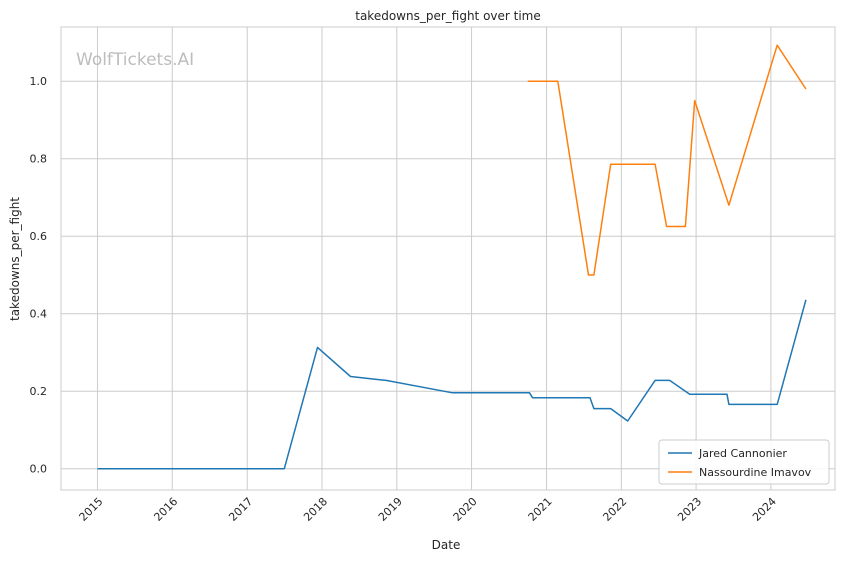 The height and width of the screenshot is (561, 844). Describe the element at coordinates (39, 391) in the screenshot. I see `y-tick-label: 0.2` at that location.